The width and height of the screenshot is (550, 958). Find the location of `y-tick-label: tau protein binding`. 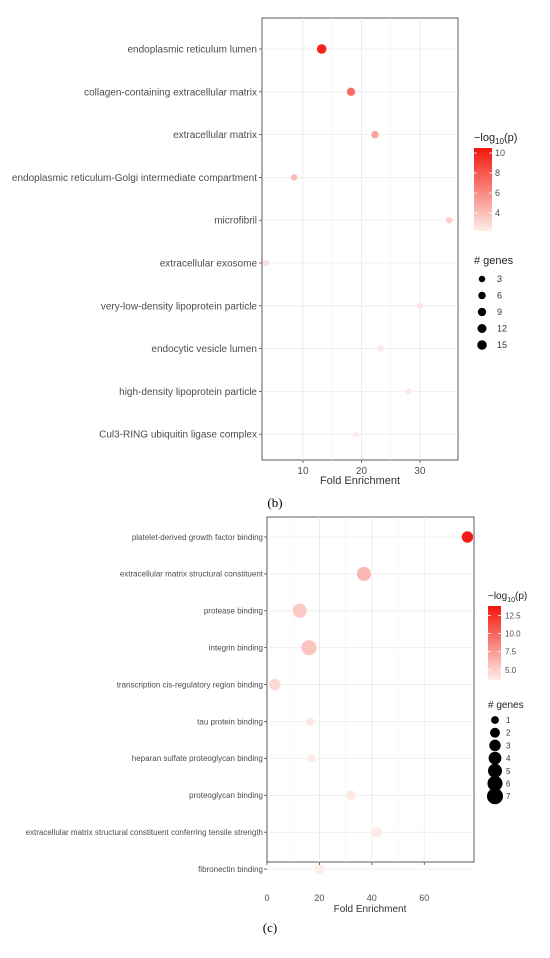

y-tick-label: tau protein binding is located at coordinates (230, 721).